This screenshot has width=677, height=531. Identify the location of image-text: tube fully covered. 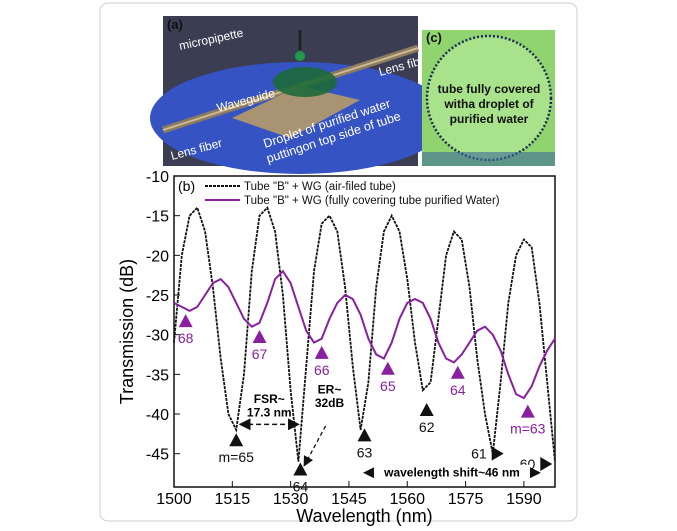
(489, 89).